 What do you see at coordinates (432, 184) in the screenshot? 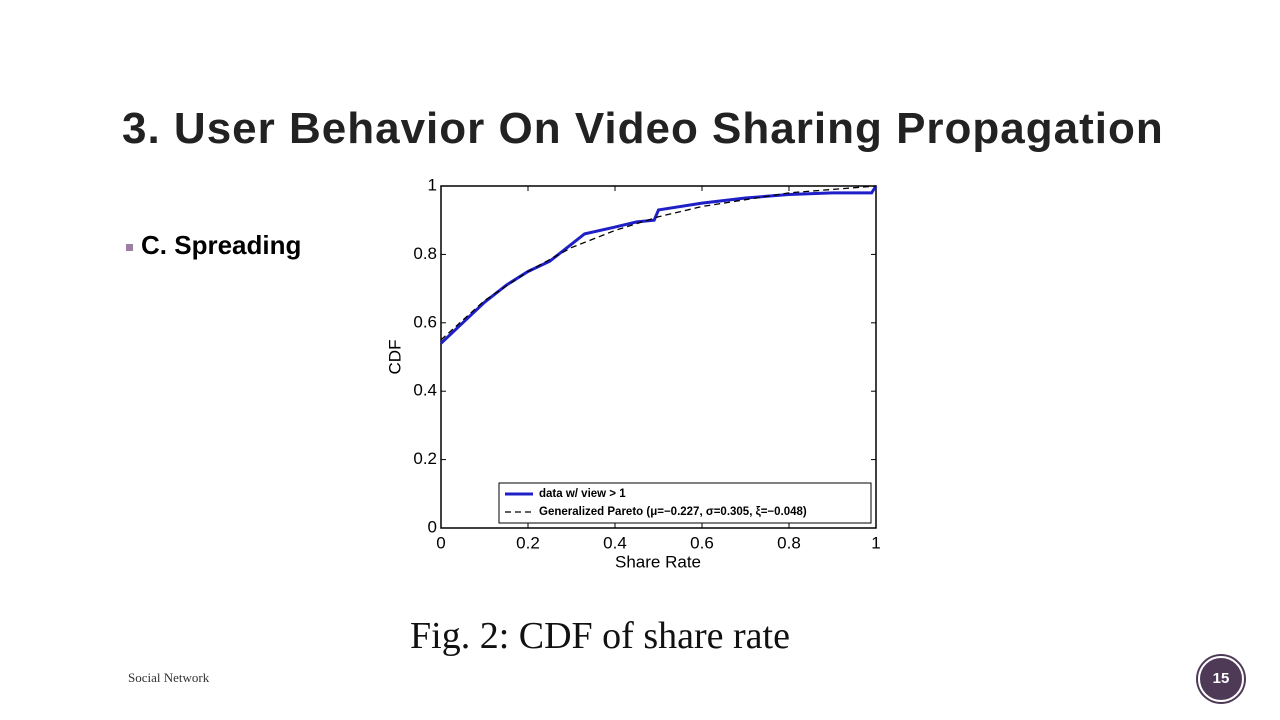
I see `y-tick-label: 1` at bounding box center [432, 184].